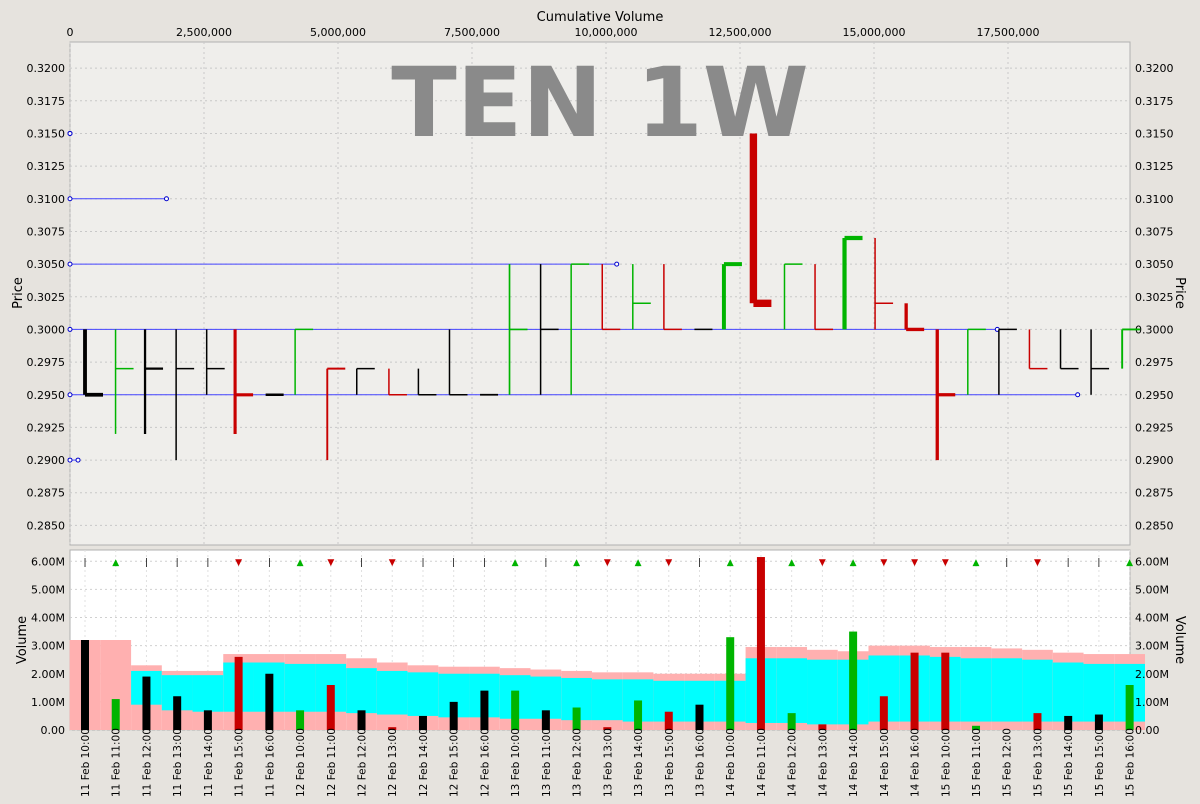 The image size is (1200, 804). I want to click on price-tick-label-left: 0.2850, so click(46, 525).